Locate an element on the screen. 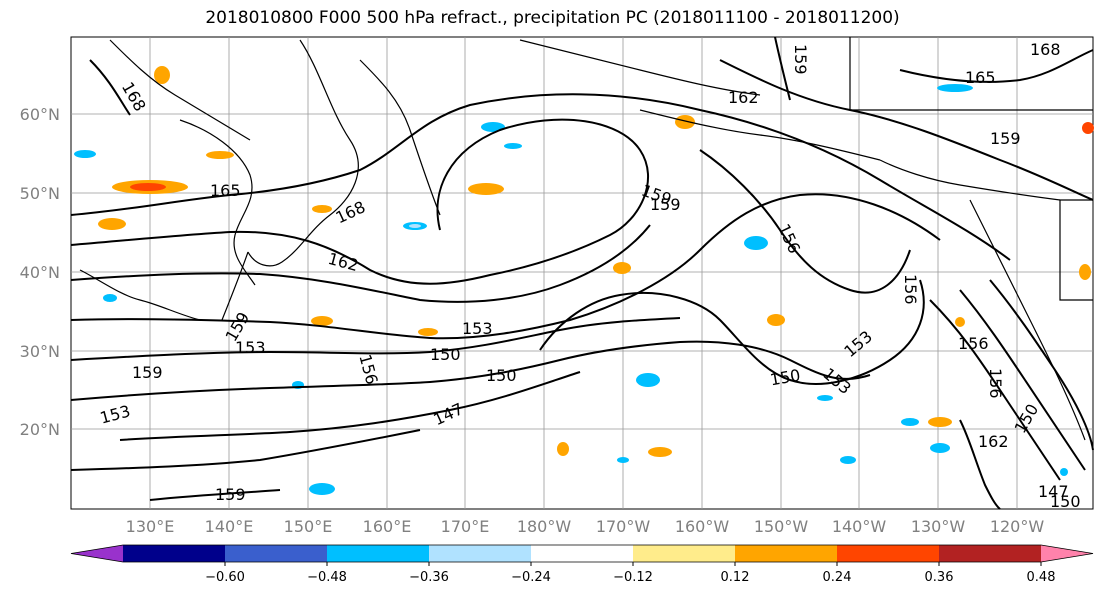 This screenshot has width=1105, height=601. colorbar-extend-low is located at coordinates (97, 553).